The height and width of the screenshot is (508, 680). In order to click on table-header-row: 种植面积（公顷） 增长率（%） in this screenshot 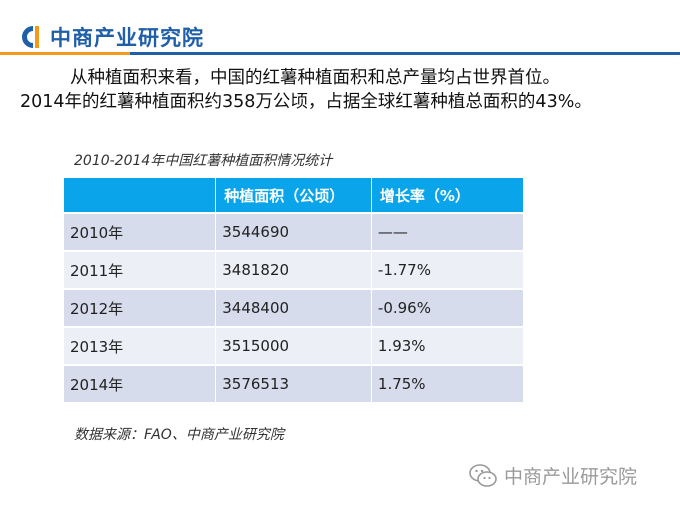, I will do `click(294, 195)`.